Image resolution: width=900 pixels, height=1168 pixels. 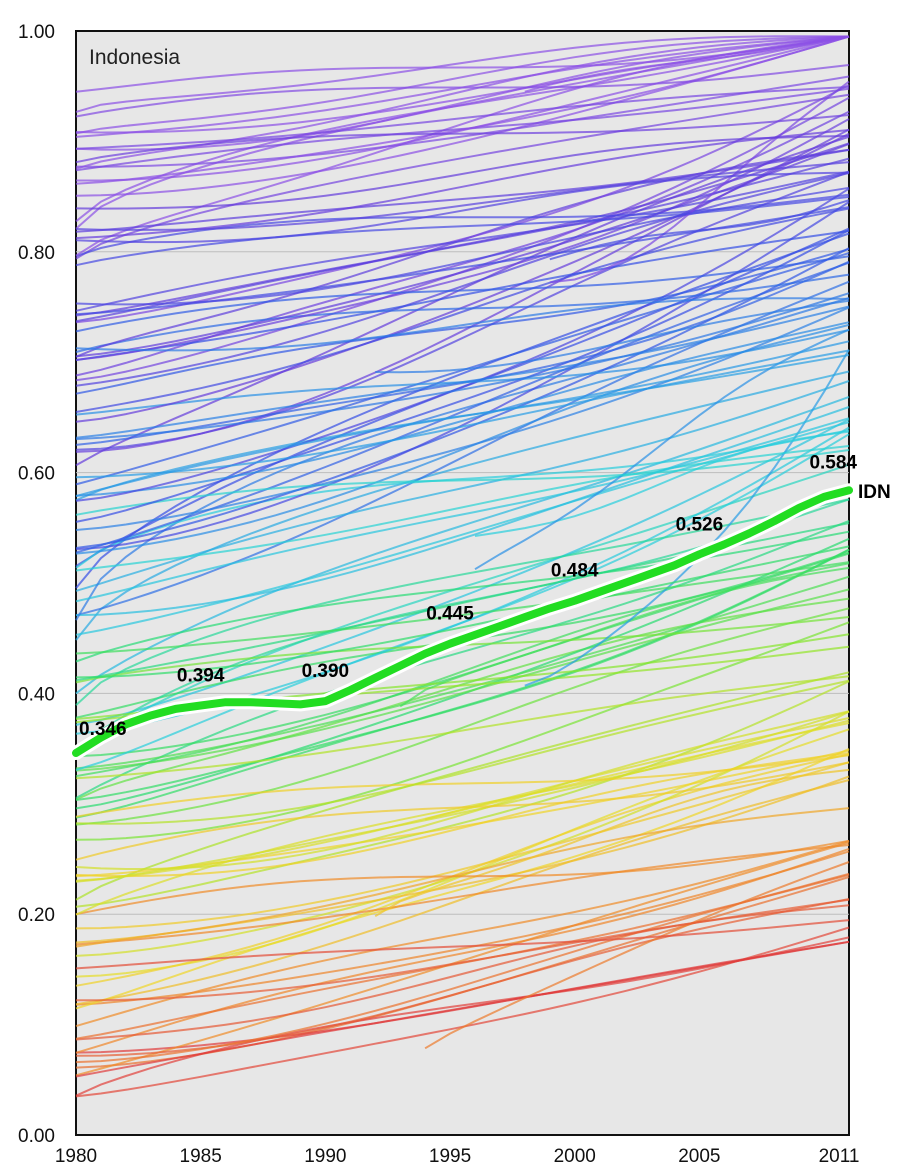 What do you see at coordinates (699, 1156) in the screenshot?
I see `x-tick-label: 2005` at bounding box center [699, 1156].